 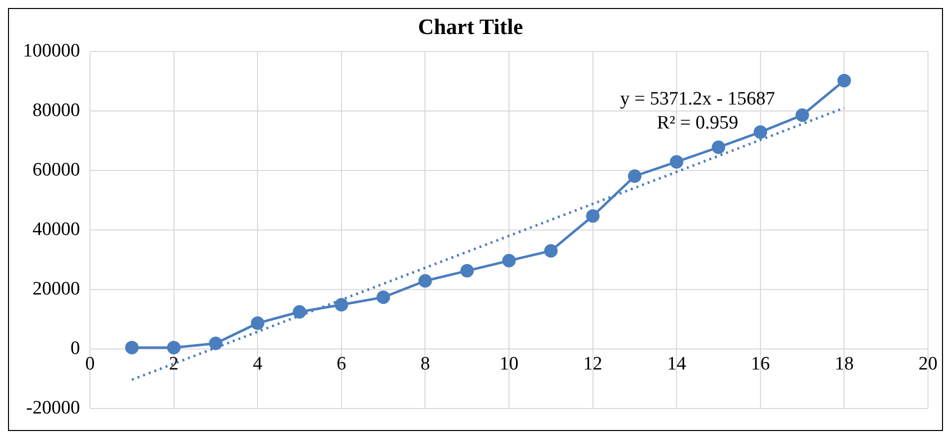 What do you see at coordinates (509, 363) in the screenshot?
I see `x-tick-label: 10` at bounding box center [509, 363].